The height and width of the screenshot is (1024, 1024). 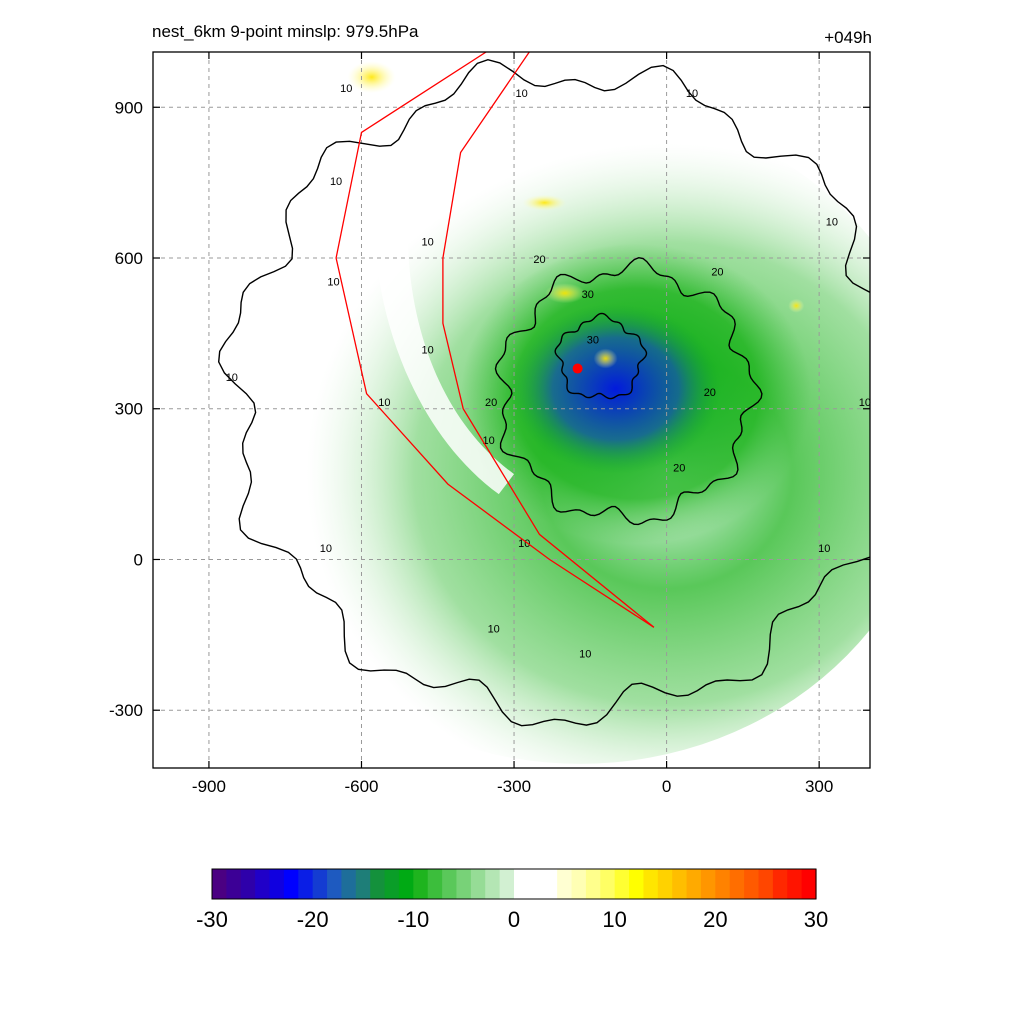 I want to click on x-tick-label: -600, so click(x=361, y=786).